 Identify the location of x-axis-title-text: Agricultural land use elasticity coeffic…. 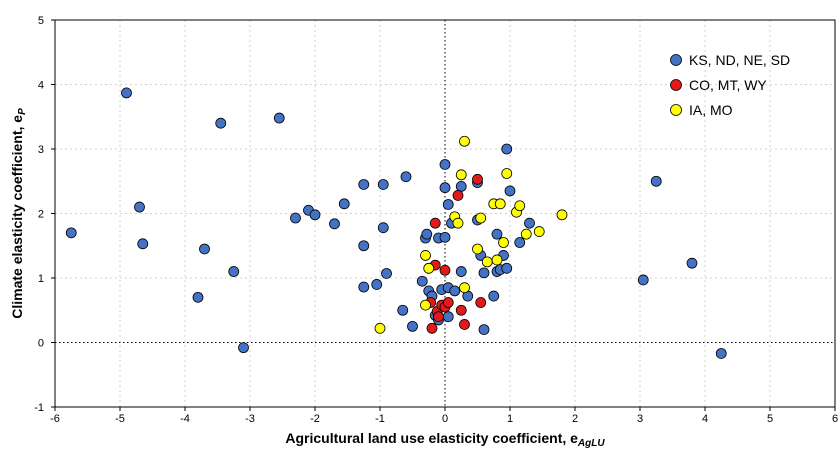
(431, 438).